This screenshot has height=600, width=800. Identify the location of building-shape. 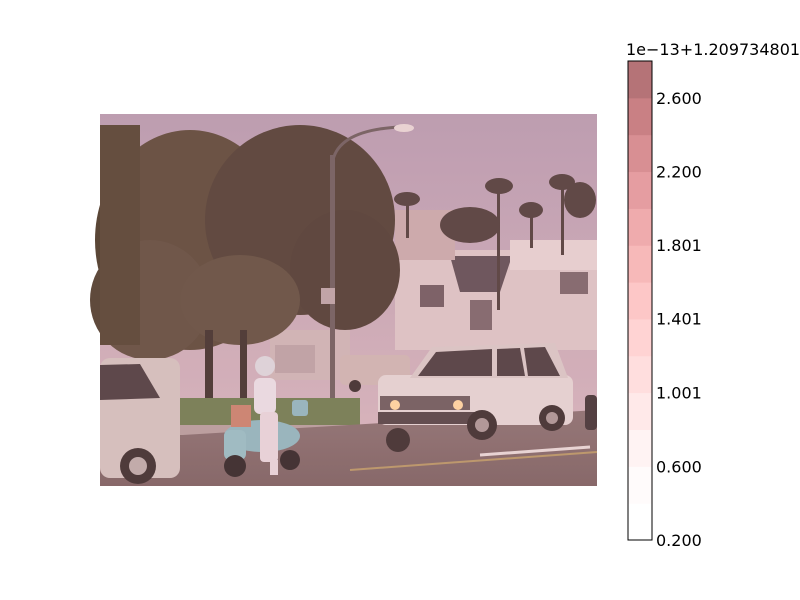
(433, 295).